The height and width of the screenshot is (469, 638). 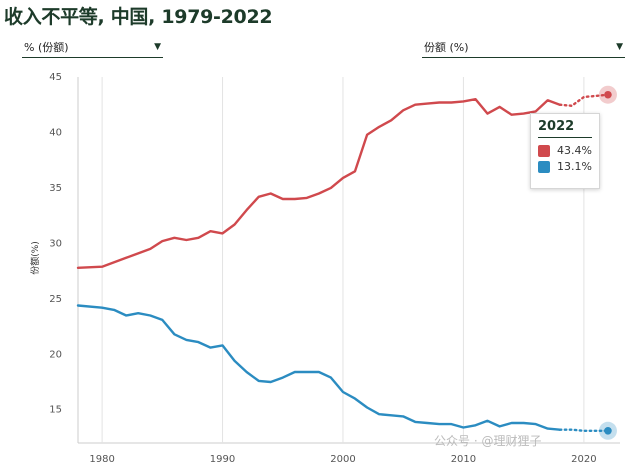 I want to click on page-title: 收入不平等, 中国, 1979-2022, so click(x=138, y=17).